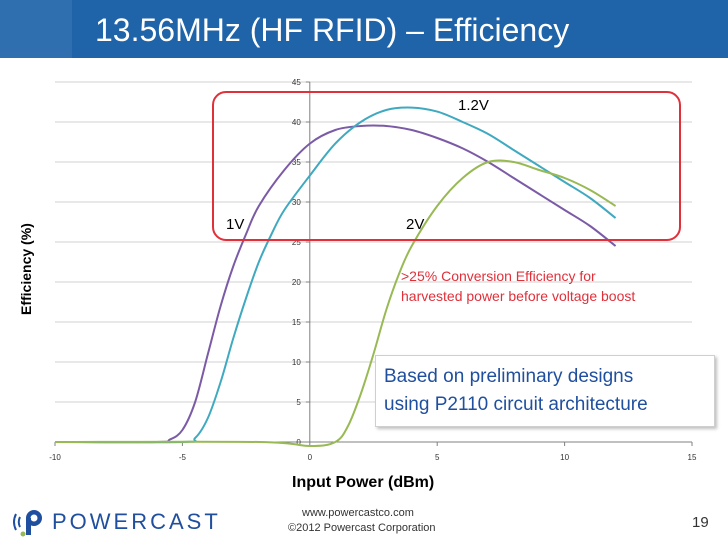 Image resolution: width=728 pixels, height=546 pixels. Describe the element at coordinates (564, 457) in the screenshot. I see `x-tick-label-4: 10` at that location.